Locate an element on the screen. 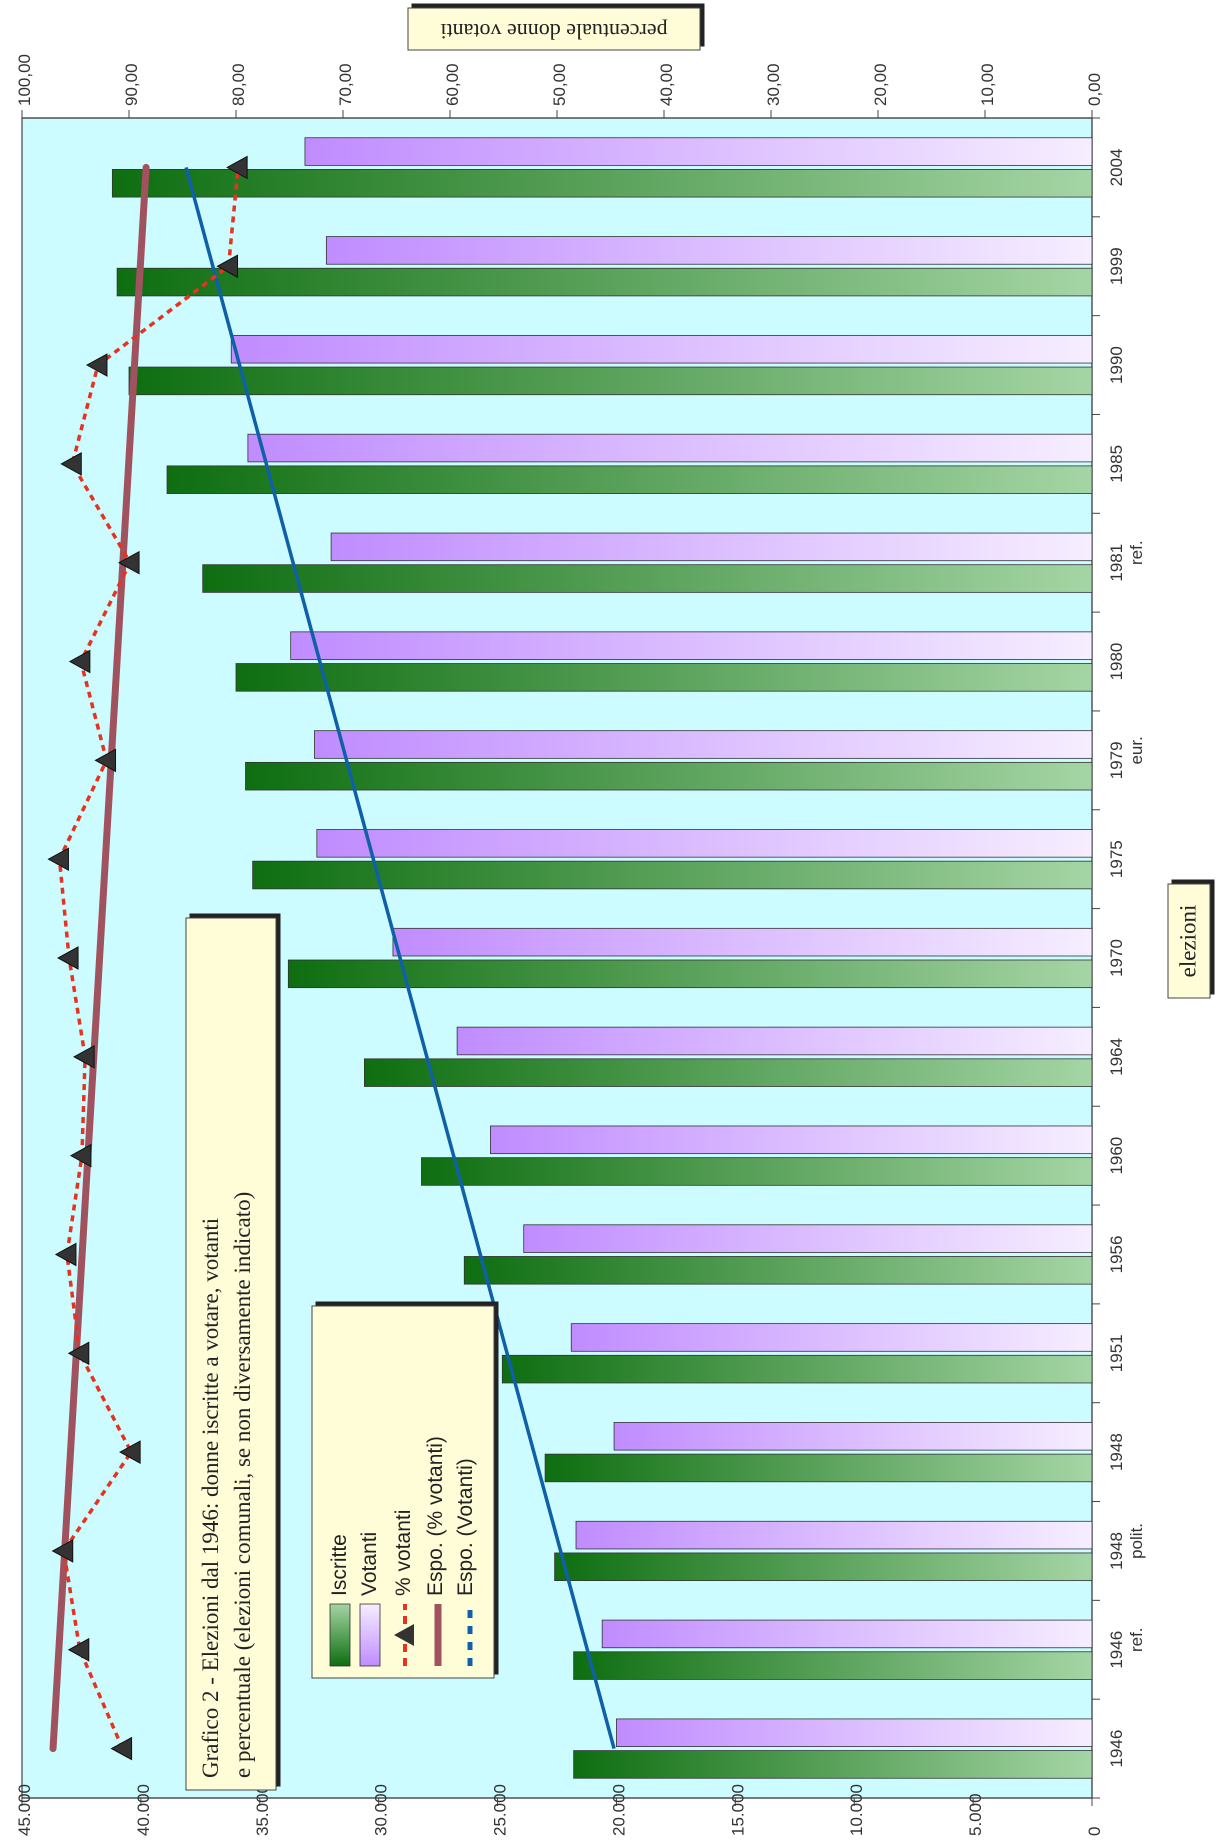  legend-label: Espo. (Votanti) is located at coordinates (465, 1527).